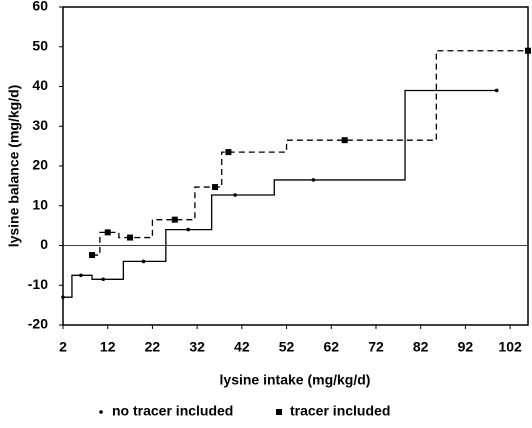  I want to click on legend-label: tracer included, so click(340, 411).